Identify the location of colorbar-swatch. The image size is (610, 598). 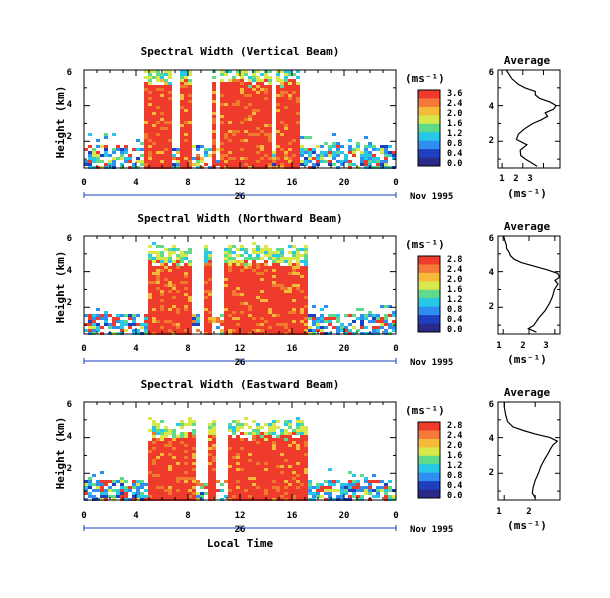
(429, 128).